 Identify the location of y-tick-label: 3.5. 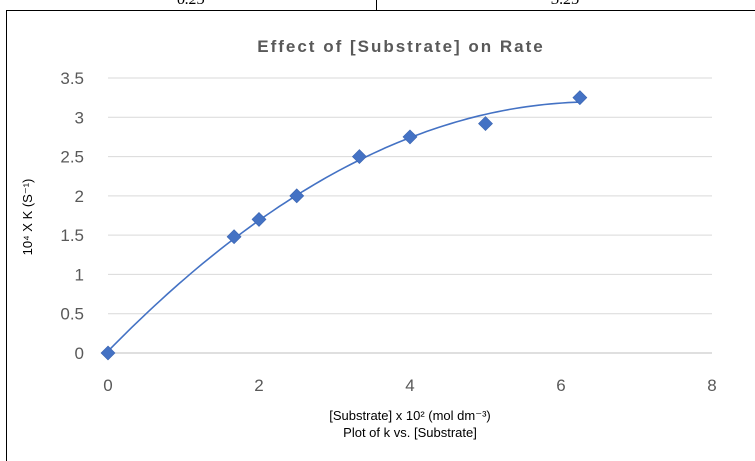
(72, 78).